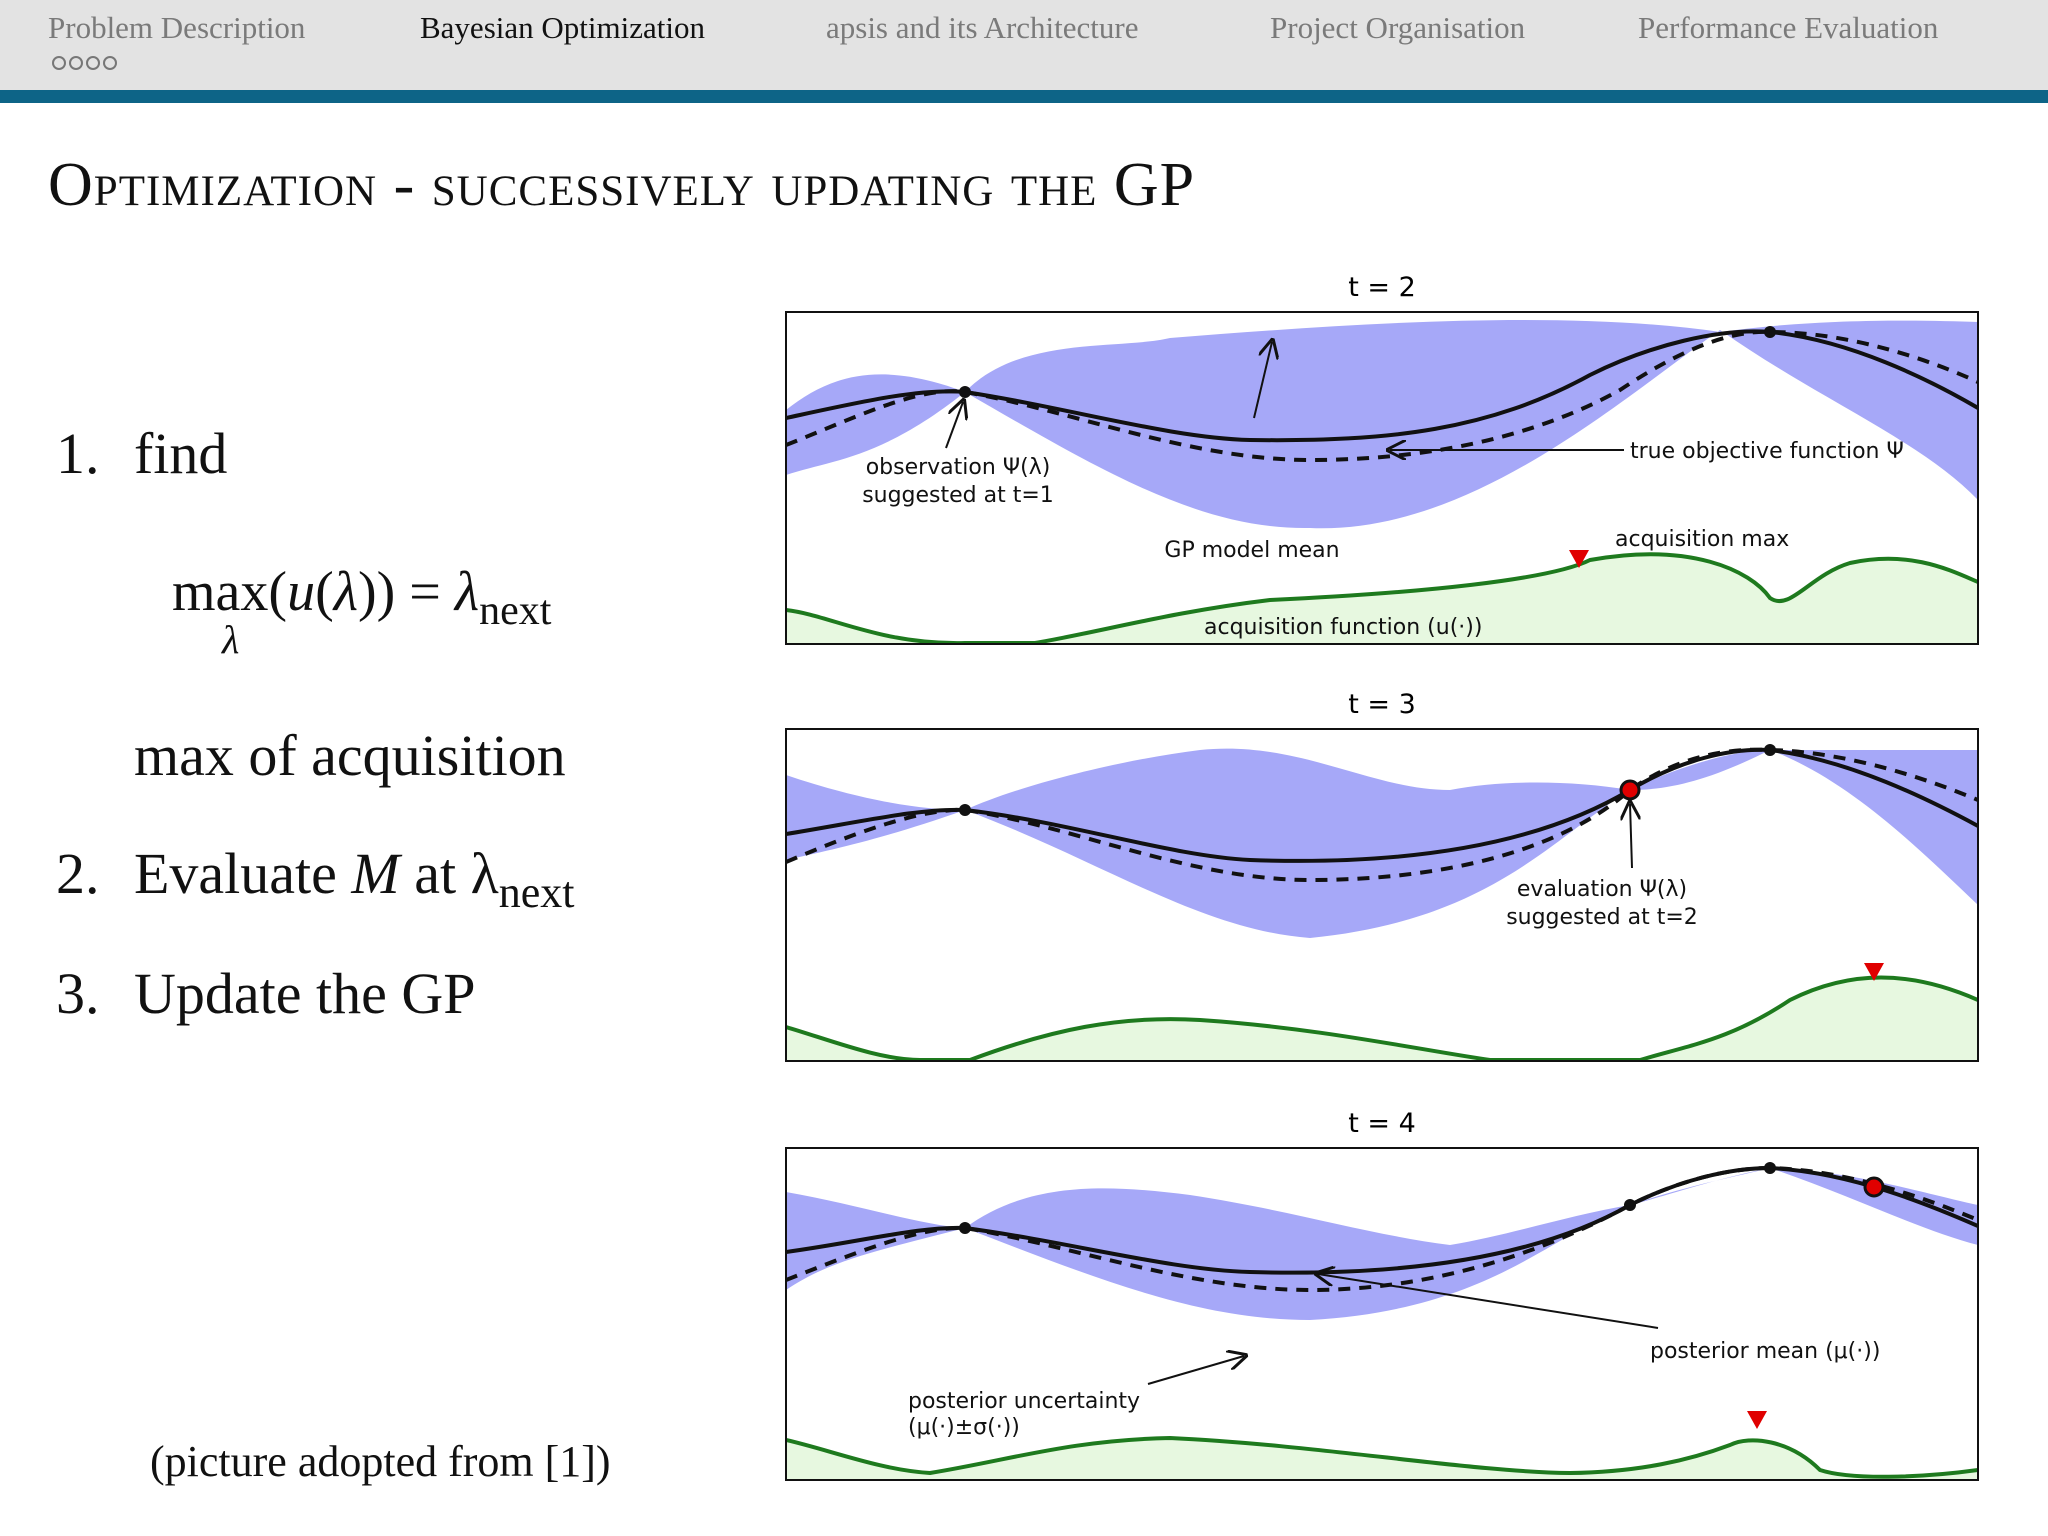 Image resolution: width=2048 pixels, height=1536 pixels. What do you see at coordinates (1382, 1457) in the screenshot?
I see `acquisition-function-line` at bounding box center [1382, 1457].